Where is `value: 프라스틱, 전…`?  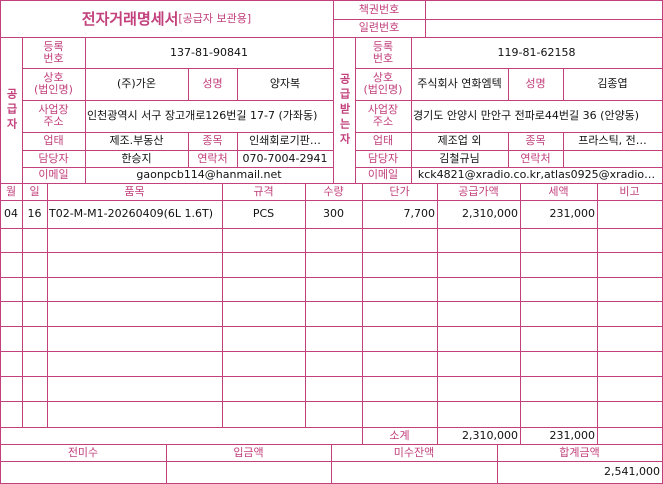
value: 프라스틱, 전… is located at coordinates (613, 141).